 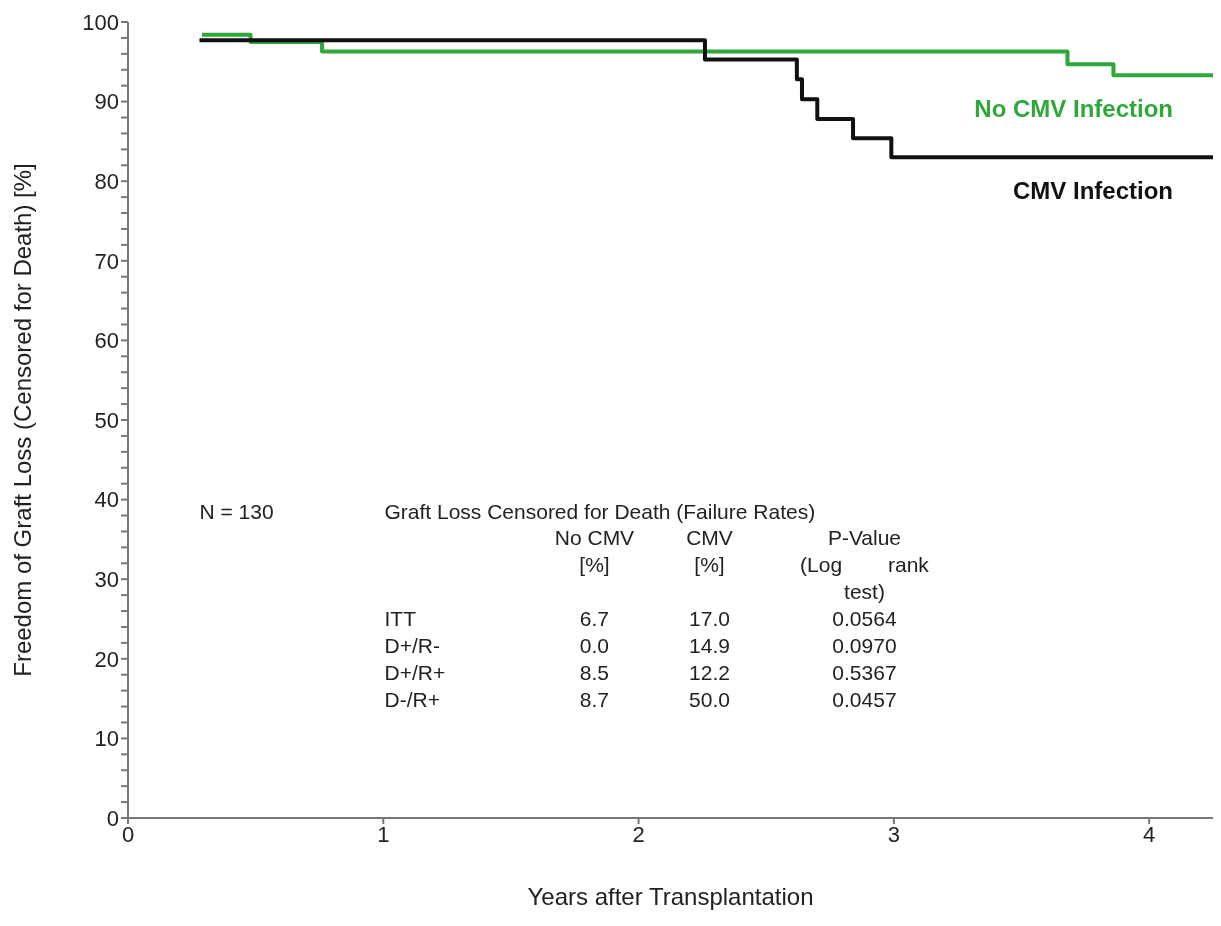 What do you see at coordinates (864, 699) in the screenshot?
I see `annotation: 0.0457` at bounding box center [864, 699].